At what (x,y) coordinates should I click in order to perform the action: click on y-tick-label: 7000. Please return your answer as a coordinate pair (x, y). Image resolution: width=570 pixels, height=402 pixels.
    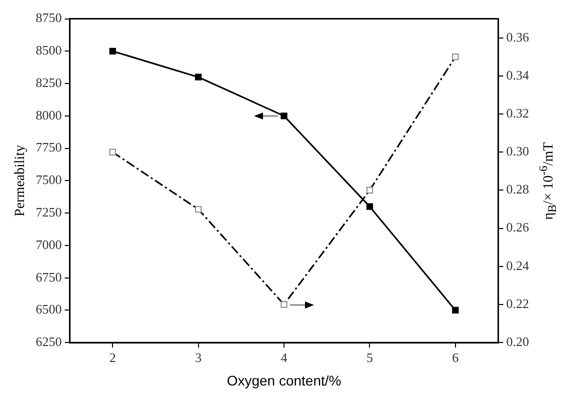
    Looking at the image, I should click on (49, 244).